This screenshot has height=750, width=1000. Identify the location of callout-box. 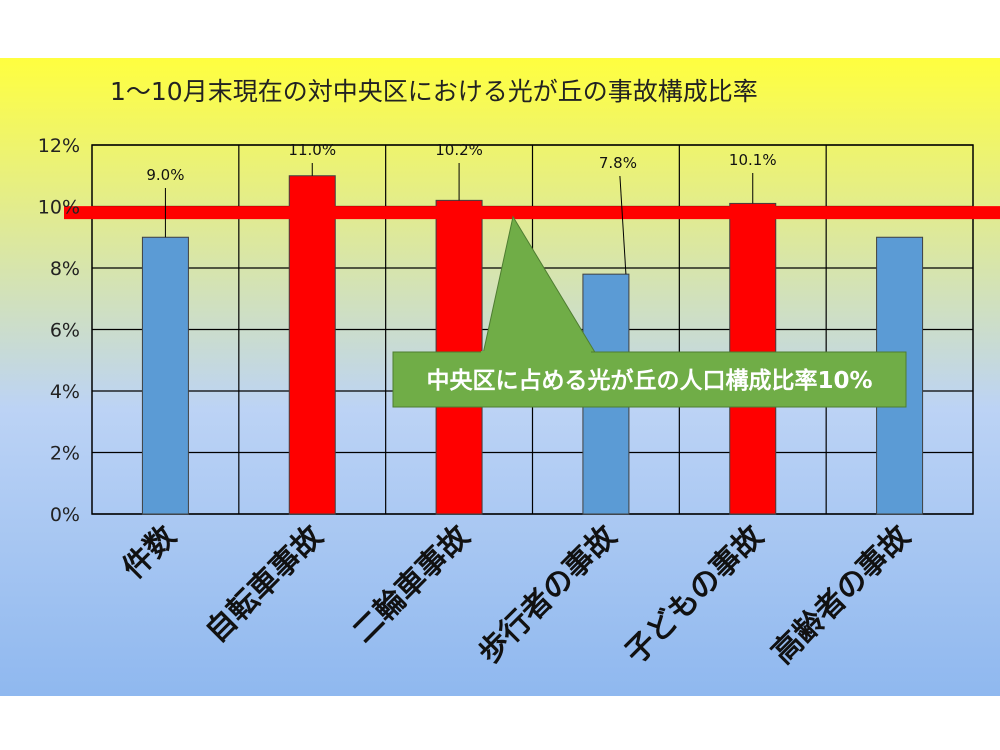
(649, 379).